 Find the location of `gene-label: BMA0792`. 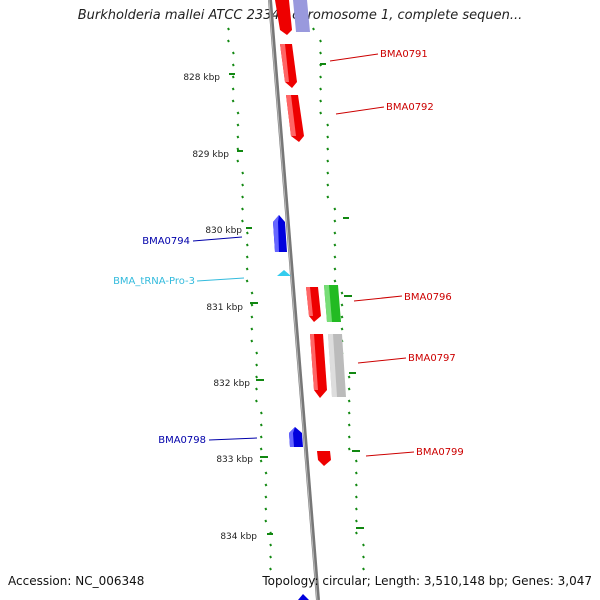

gene-label: BMA0792 is located at coordinates (410, 107).